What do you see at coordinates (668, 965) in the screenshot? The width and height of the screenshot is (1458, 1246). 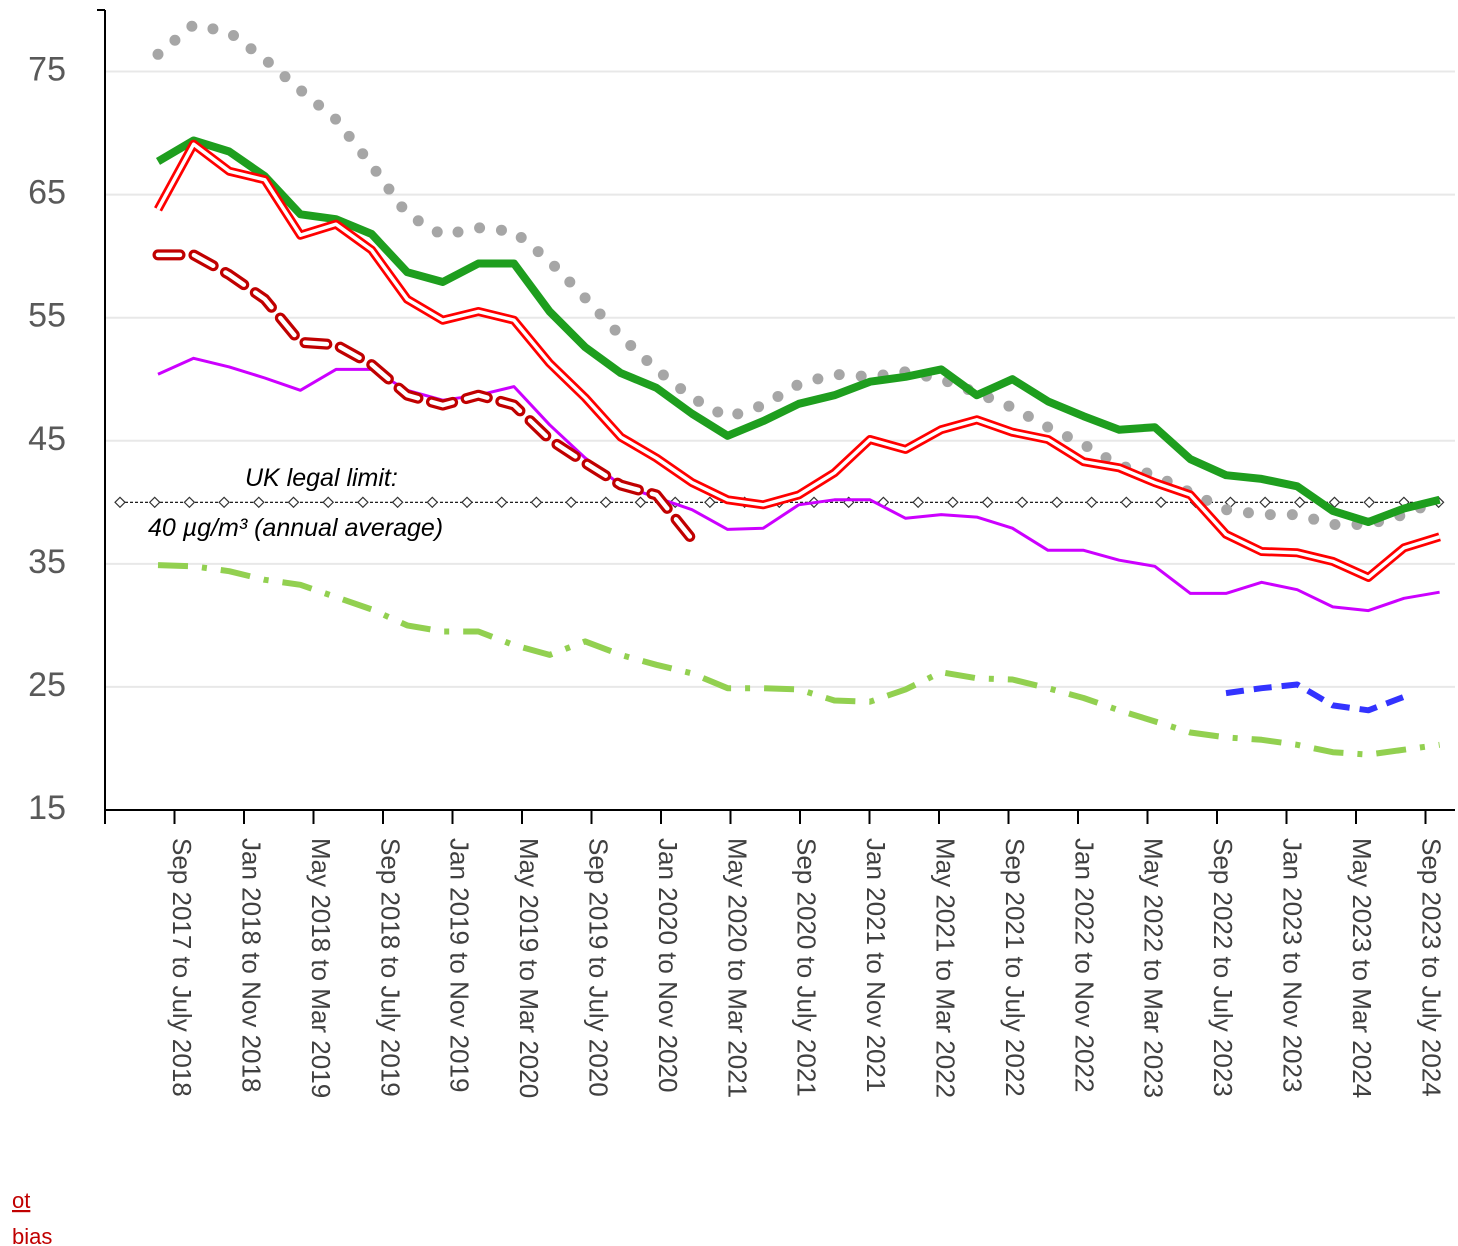 I see `x-tick-label: Jan 2020 to Nov 2020` at bounding box center [668, 965].